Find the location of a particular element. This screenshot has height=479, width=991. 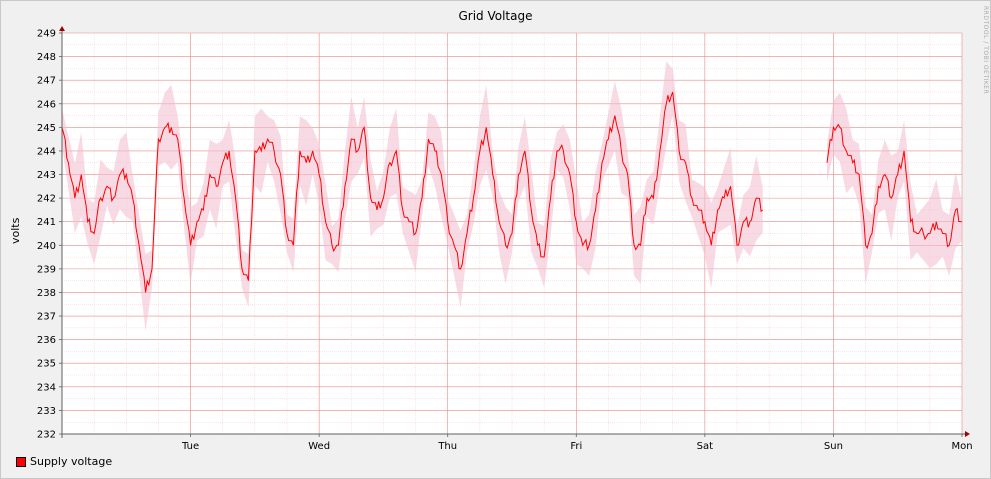

x-tick-label: Thu is located at coordinates (447, 446).